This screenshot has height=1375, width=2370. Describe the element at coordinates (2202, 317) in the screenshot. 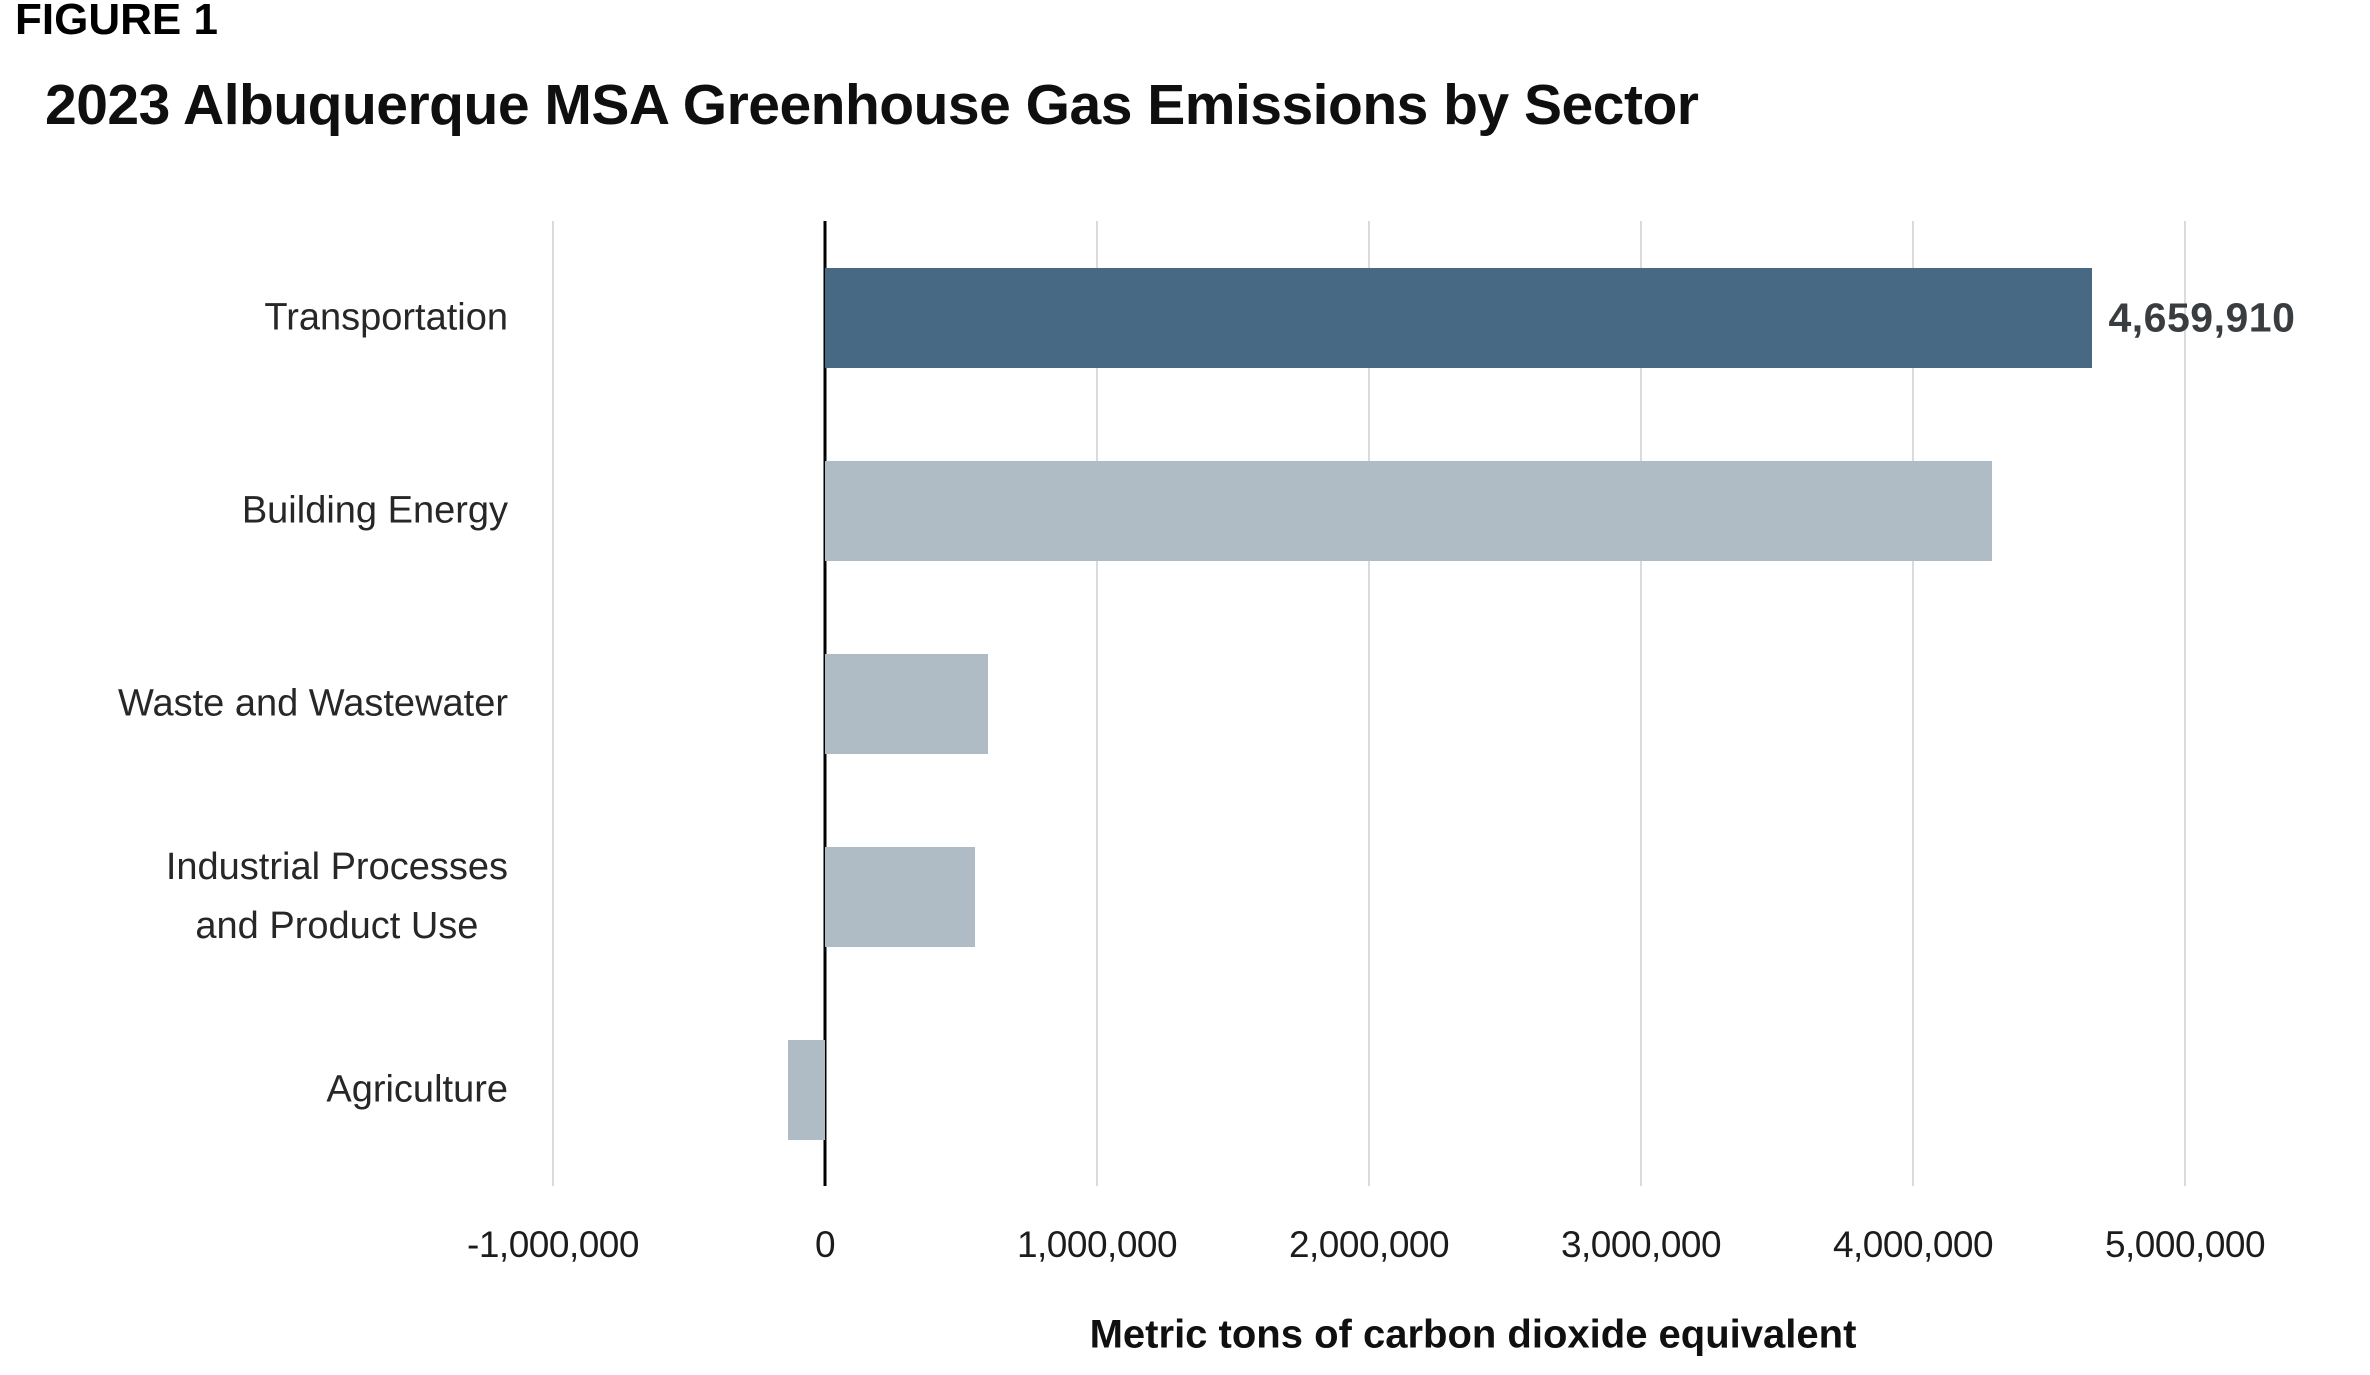

I see `value-label: 4,659,910` at that location.